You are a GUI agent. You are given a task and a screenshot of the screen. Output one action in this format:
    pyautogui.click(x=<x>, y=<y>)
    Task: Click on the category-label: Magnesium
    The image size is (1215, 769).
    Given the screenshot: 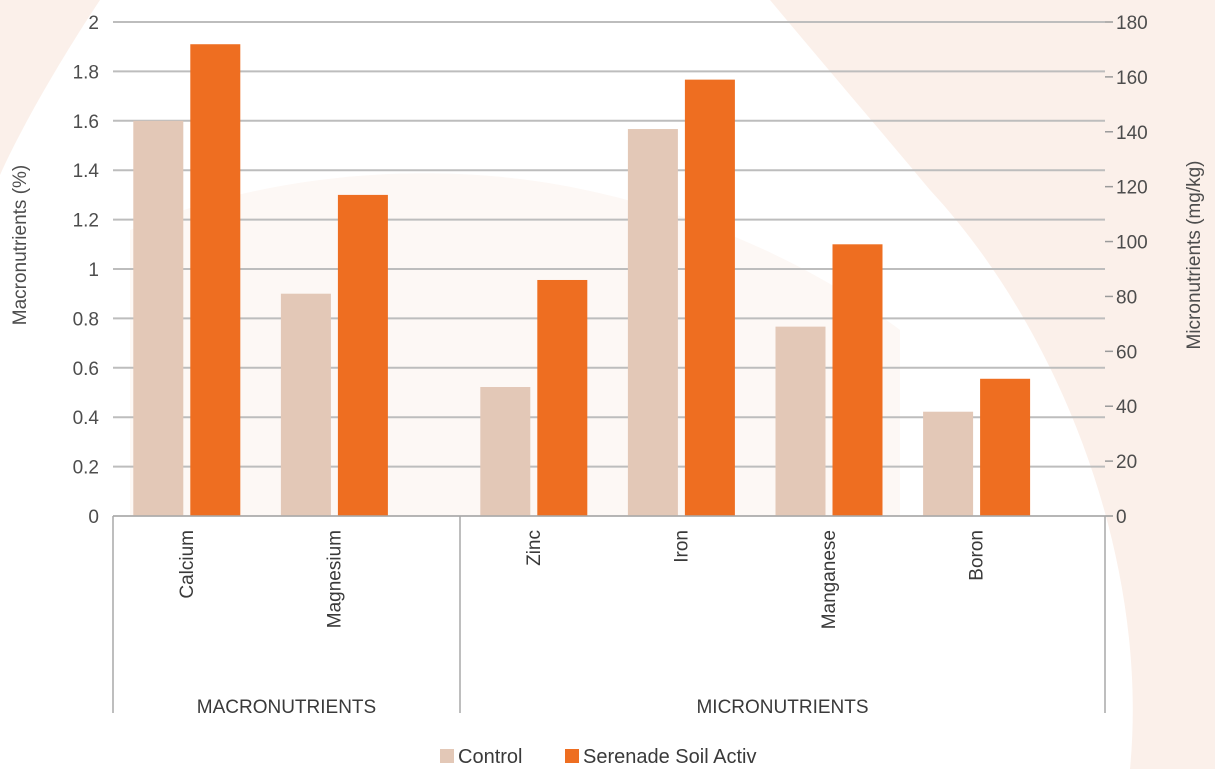 What is the action you would take?
    pyautogui.click(x=334, y=579)
    